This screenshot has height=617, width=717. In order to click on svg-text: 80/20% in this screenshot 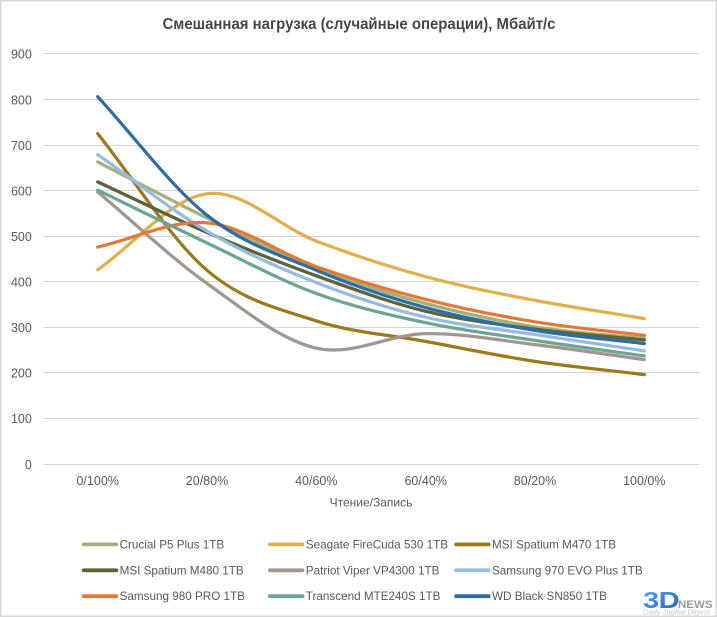, I will do `click(535, 481)`.